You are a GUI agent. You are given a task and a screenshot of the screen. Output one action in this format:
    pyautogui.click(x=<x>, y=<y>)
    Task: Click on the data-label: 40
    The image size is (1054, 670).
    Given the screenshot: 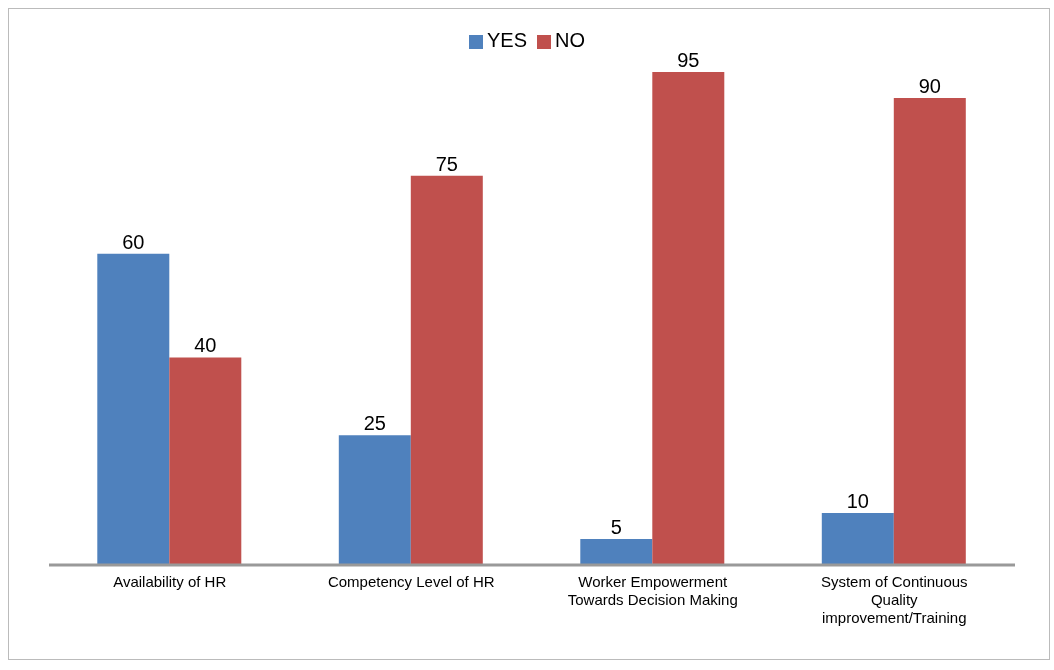 What is the action you would take?
    pyautogui.click(x=205, y=345)
    